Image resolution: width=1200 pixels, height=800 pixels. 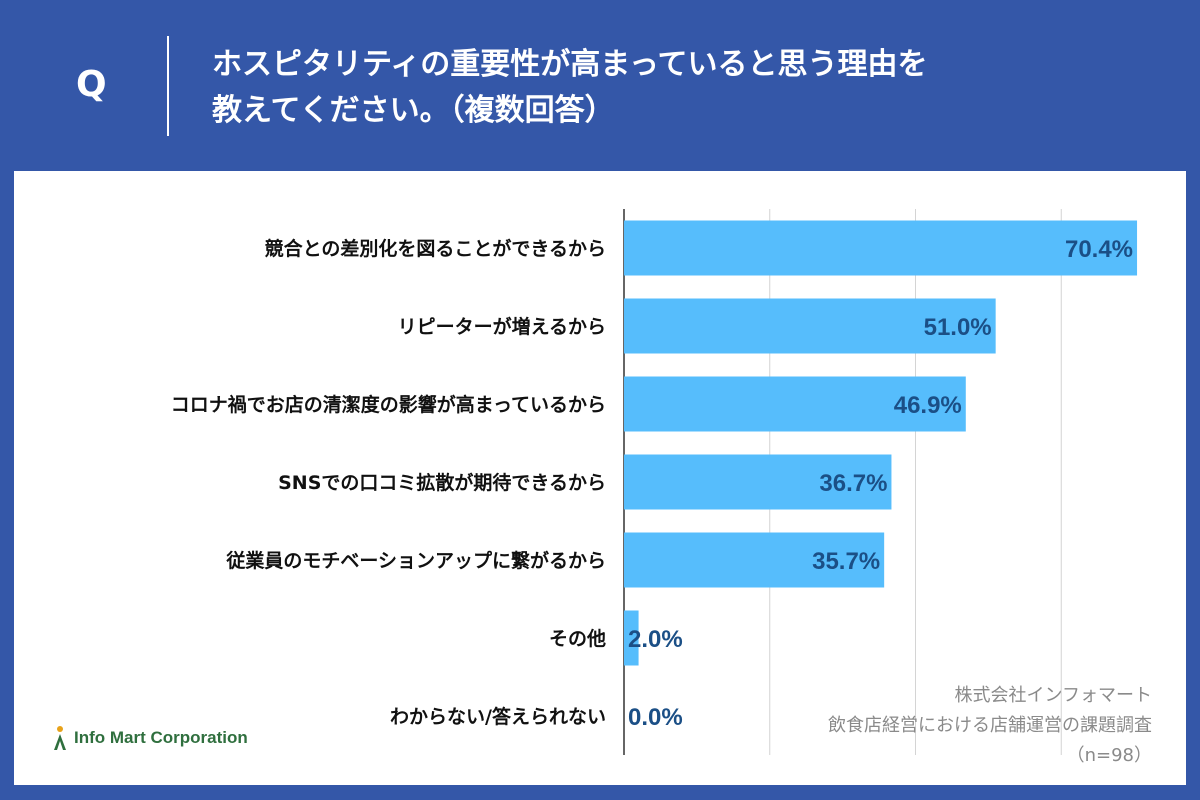 I want to click on header-divider, so click(x=168, y=86).